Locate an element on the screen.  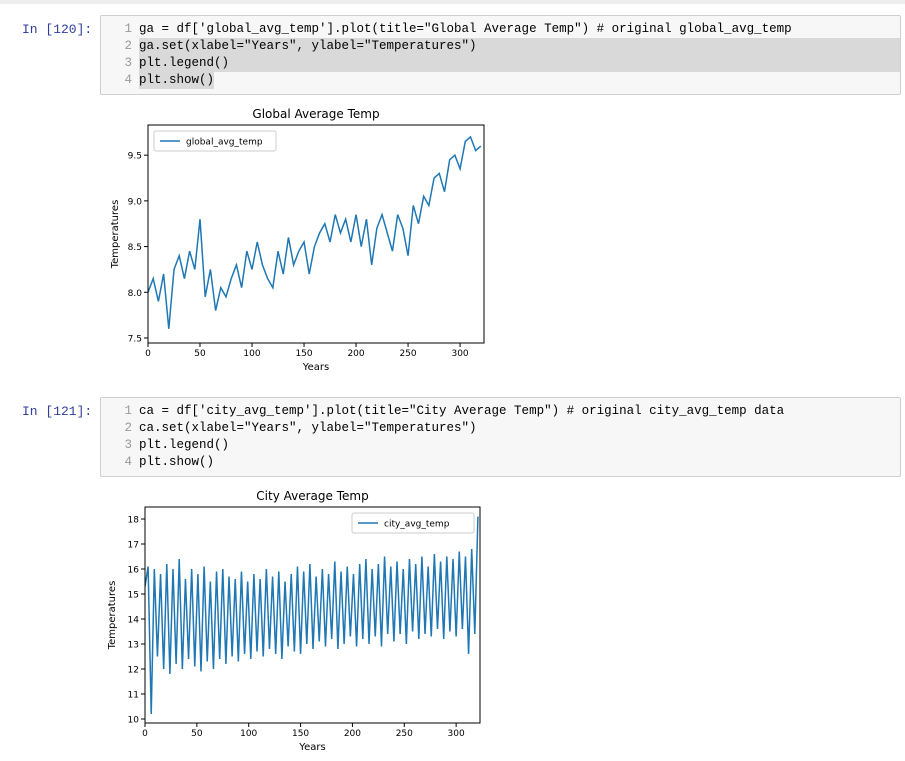
y-tick-label: 12 is located at coordinates (133, 671).